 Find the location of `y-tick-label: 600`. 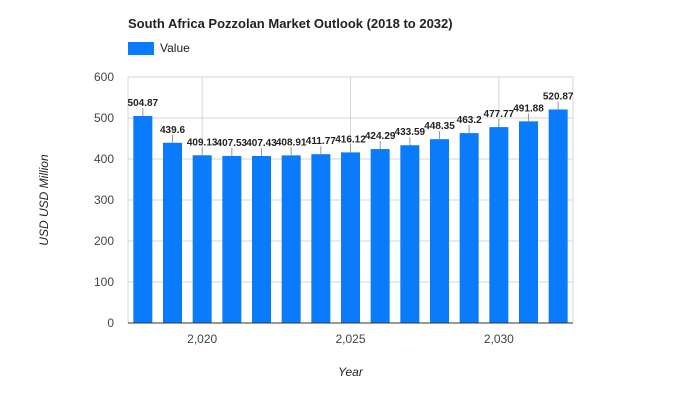

y-tick-label: 600 is located at coordinates (104, 77).